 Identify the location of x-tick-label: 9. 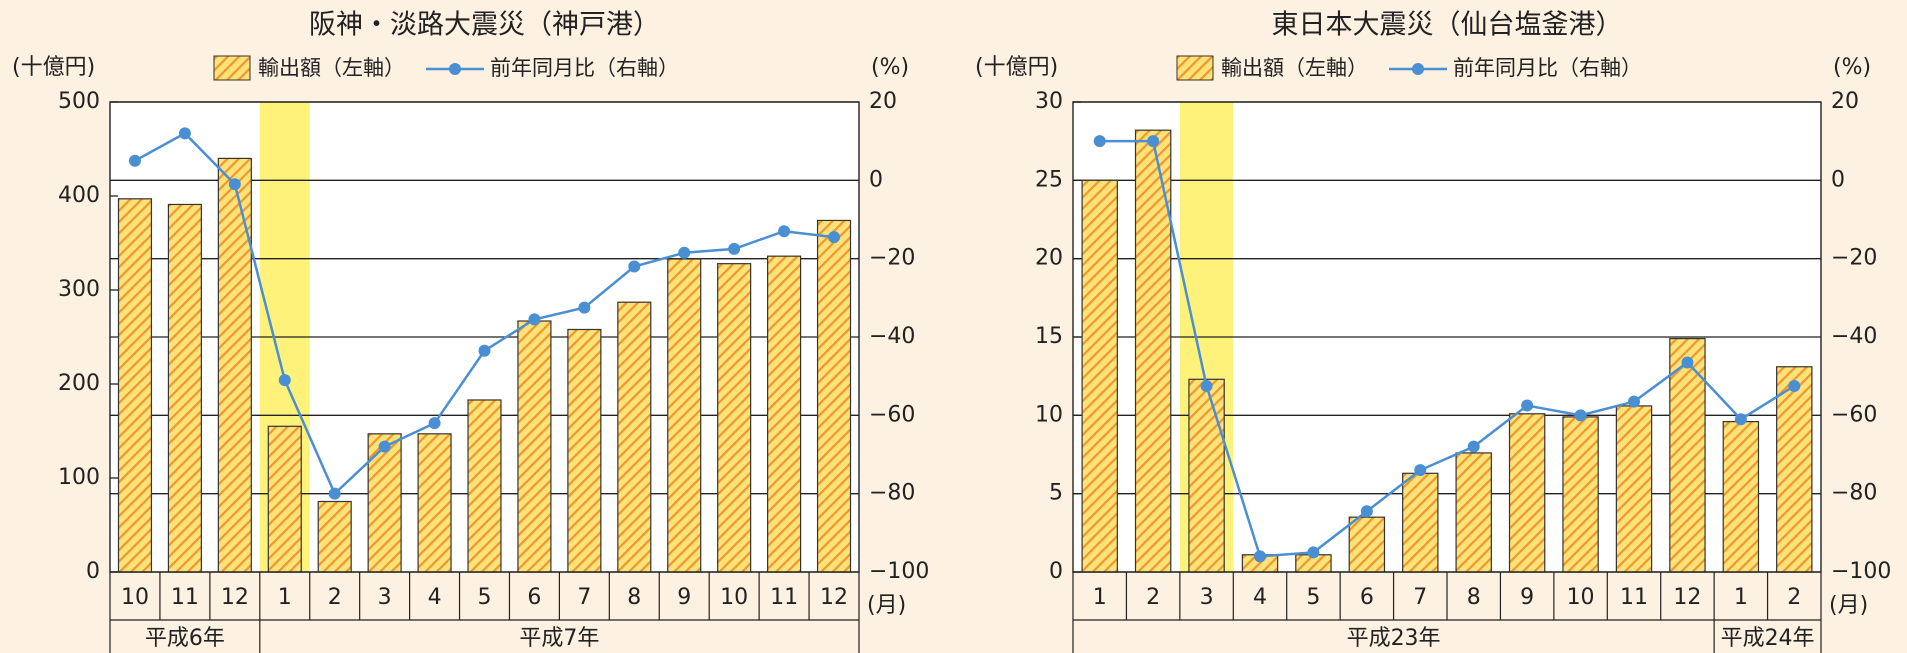
(1527, 597).